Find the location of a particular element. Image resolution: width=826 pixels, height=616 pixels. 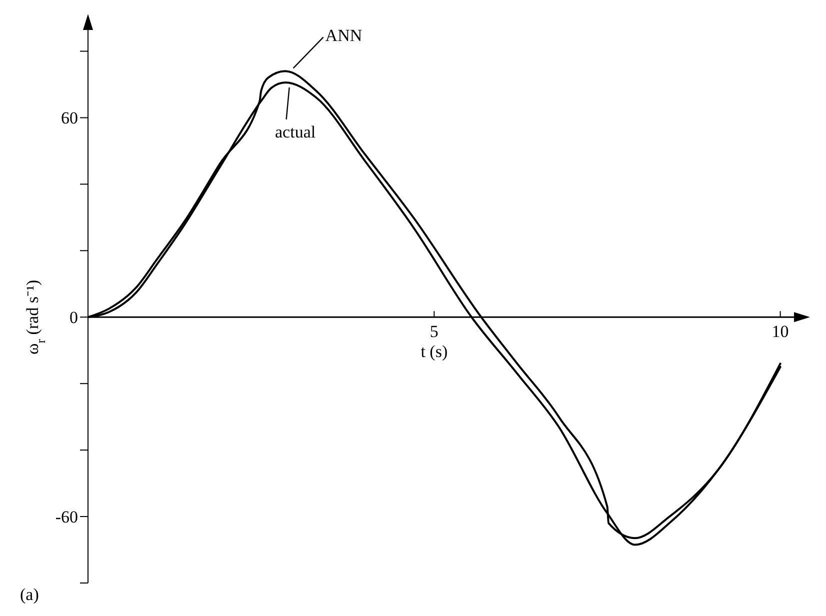

x-tick-label: 10 is located at coordinates (780, 332).